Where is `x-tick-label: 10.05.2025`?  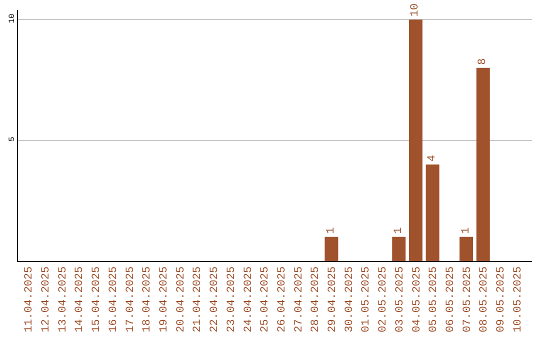 x-tick-label: 10.05.2025 is located at coordinates (518, 299).